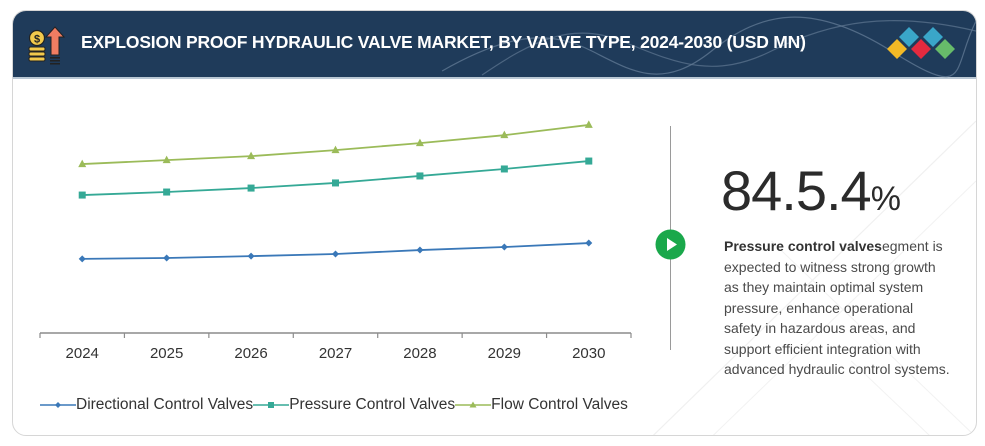 The width and height of the screenshot is (985, 446). I want to click on highlight-stat: 84.5.4%, so click(811, 191).